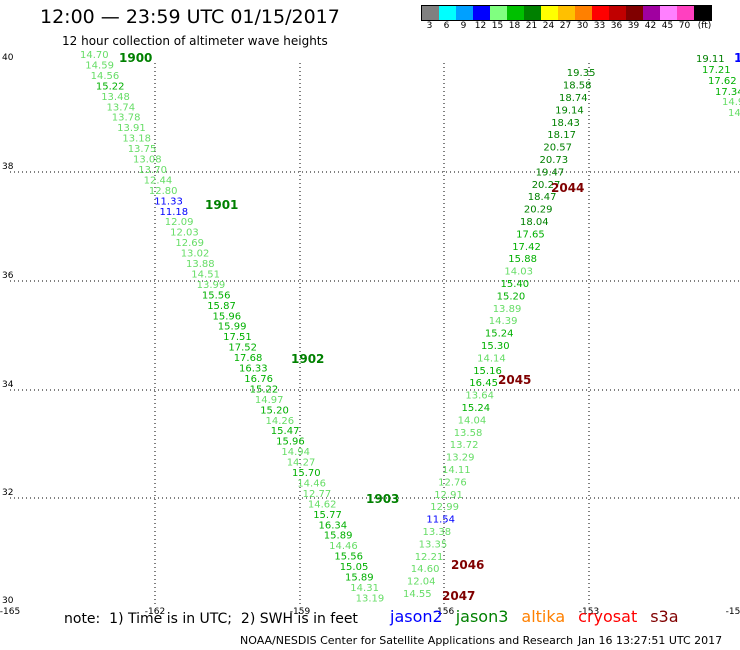 The height and width of the screenshot is (650, 740). Describe the element at coordinates (491, 358) in the screenshot. I see `wave-height-value: 14.14` at that location.